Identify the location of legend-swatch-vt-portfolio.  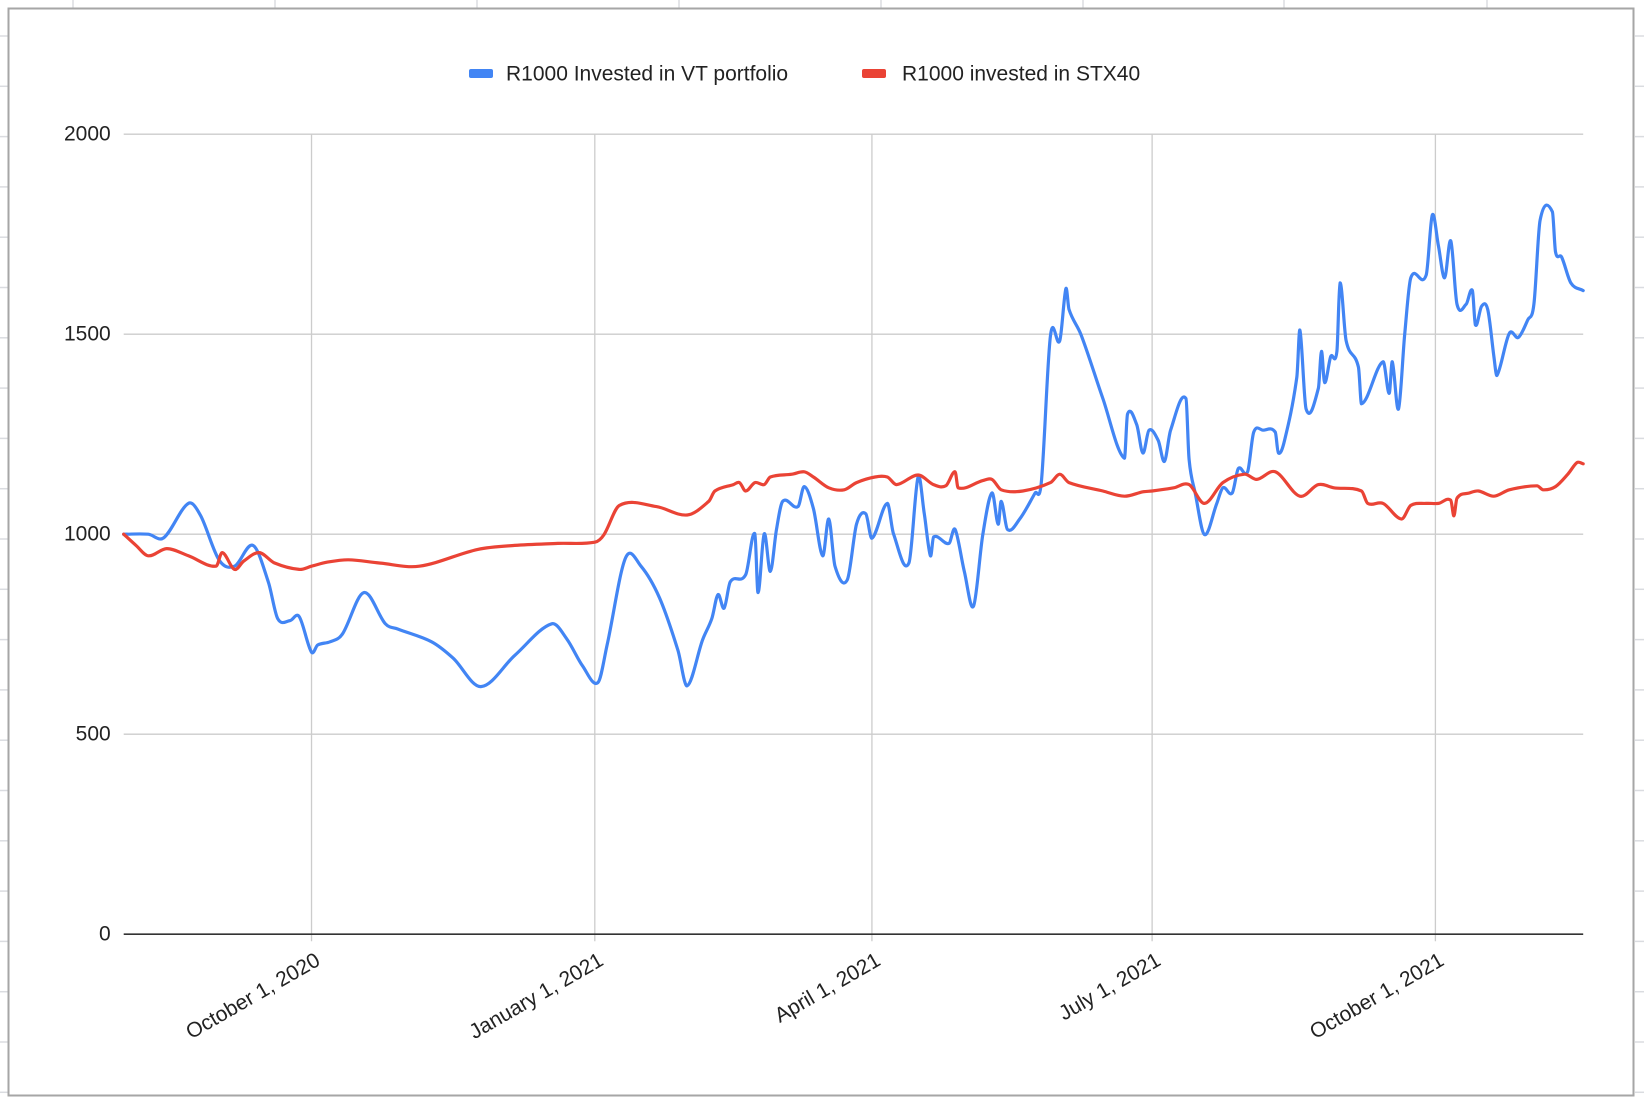
(481, 73).